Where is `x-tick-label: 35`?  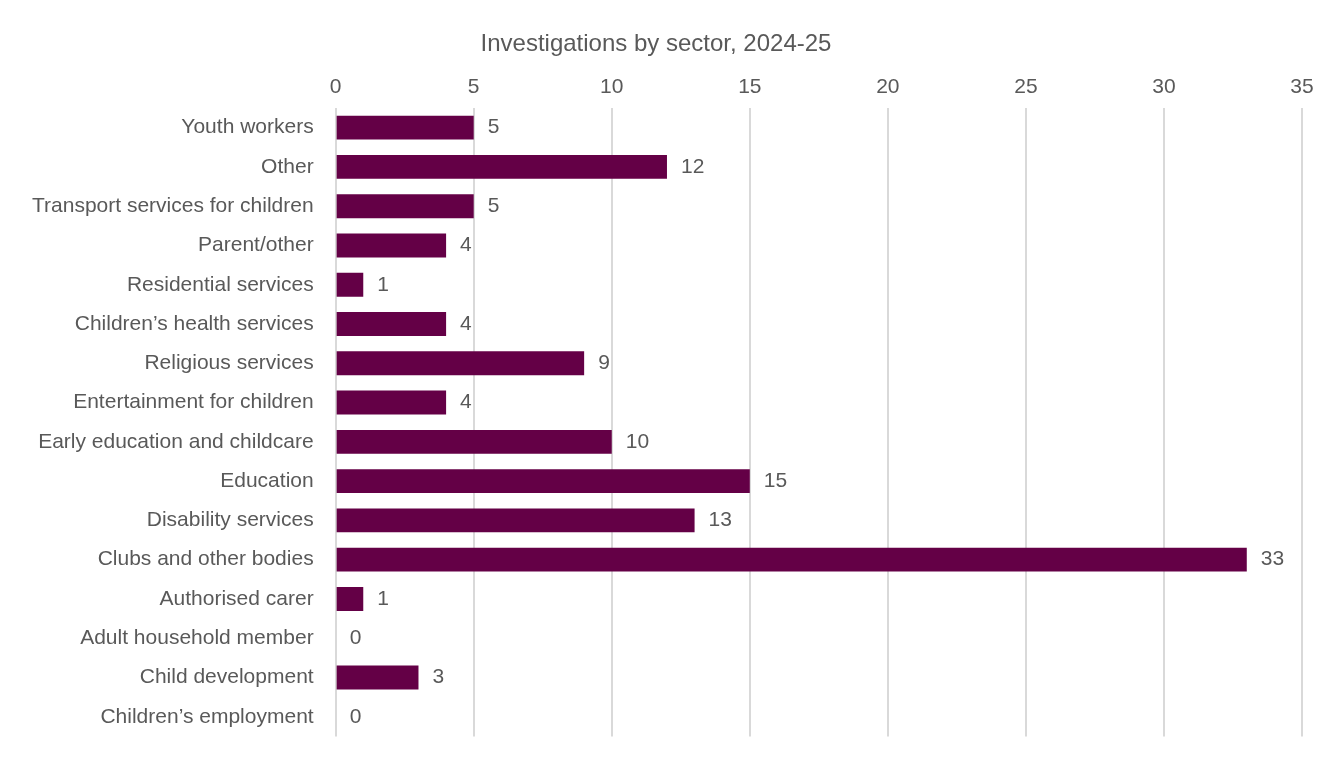 x-tick-label: 35 is located at coordinates (1302, 86).